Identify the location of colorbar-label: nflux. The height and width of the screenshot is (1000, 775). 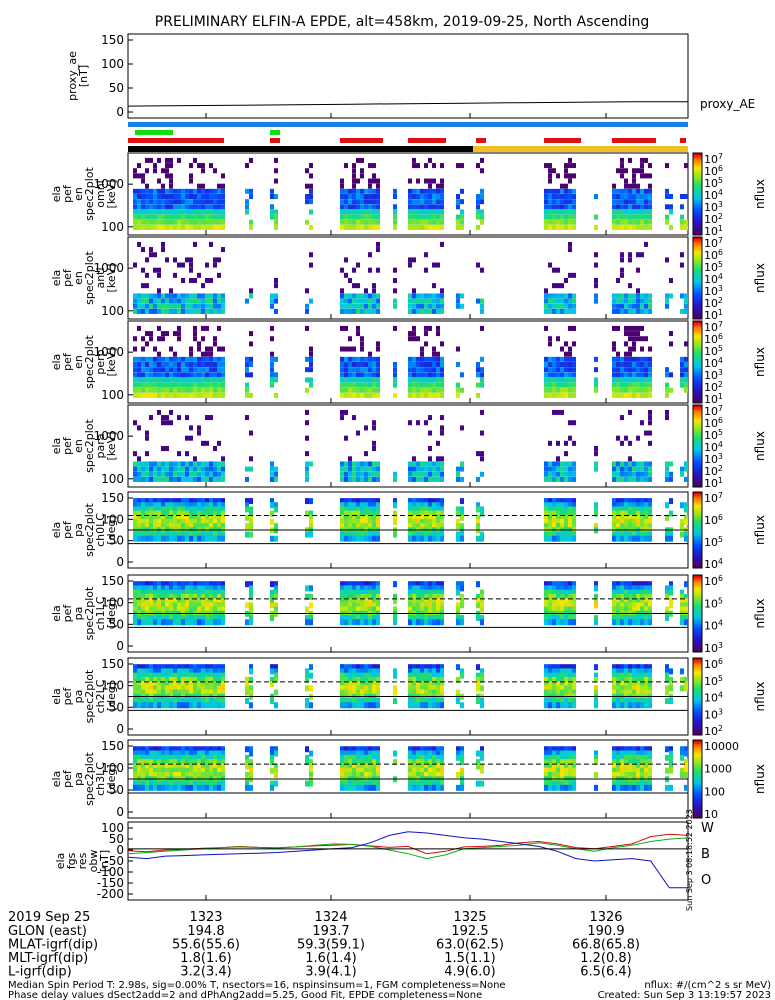
(760, 194).